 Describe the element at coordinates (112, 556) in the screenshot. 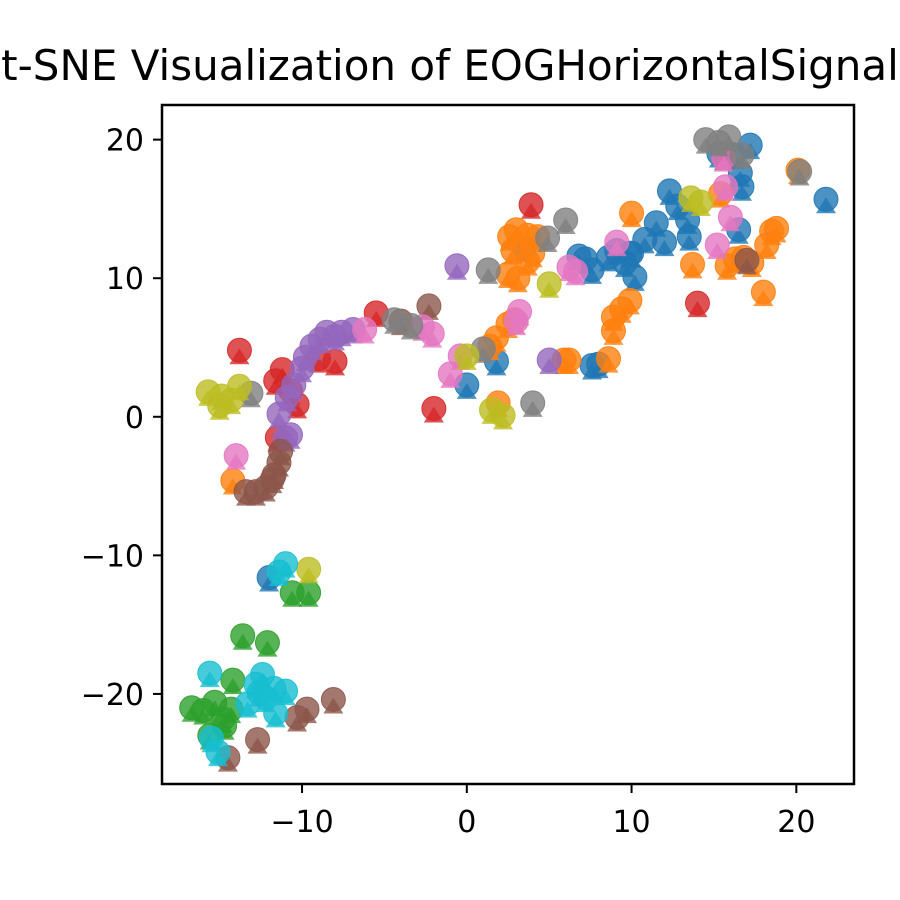

I see `y-tick-label: −10` at that location.